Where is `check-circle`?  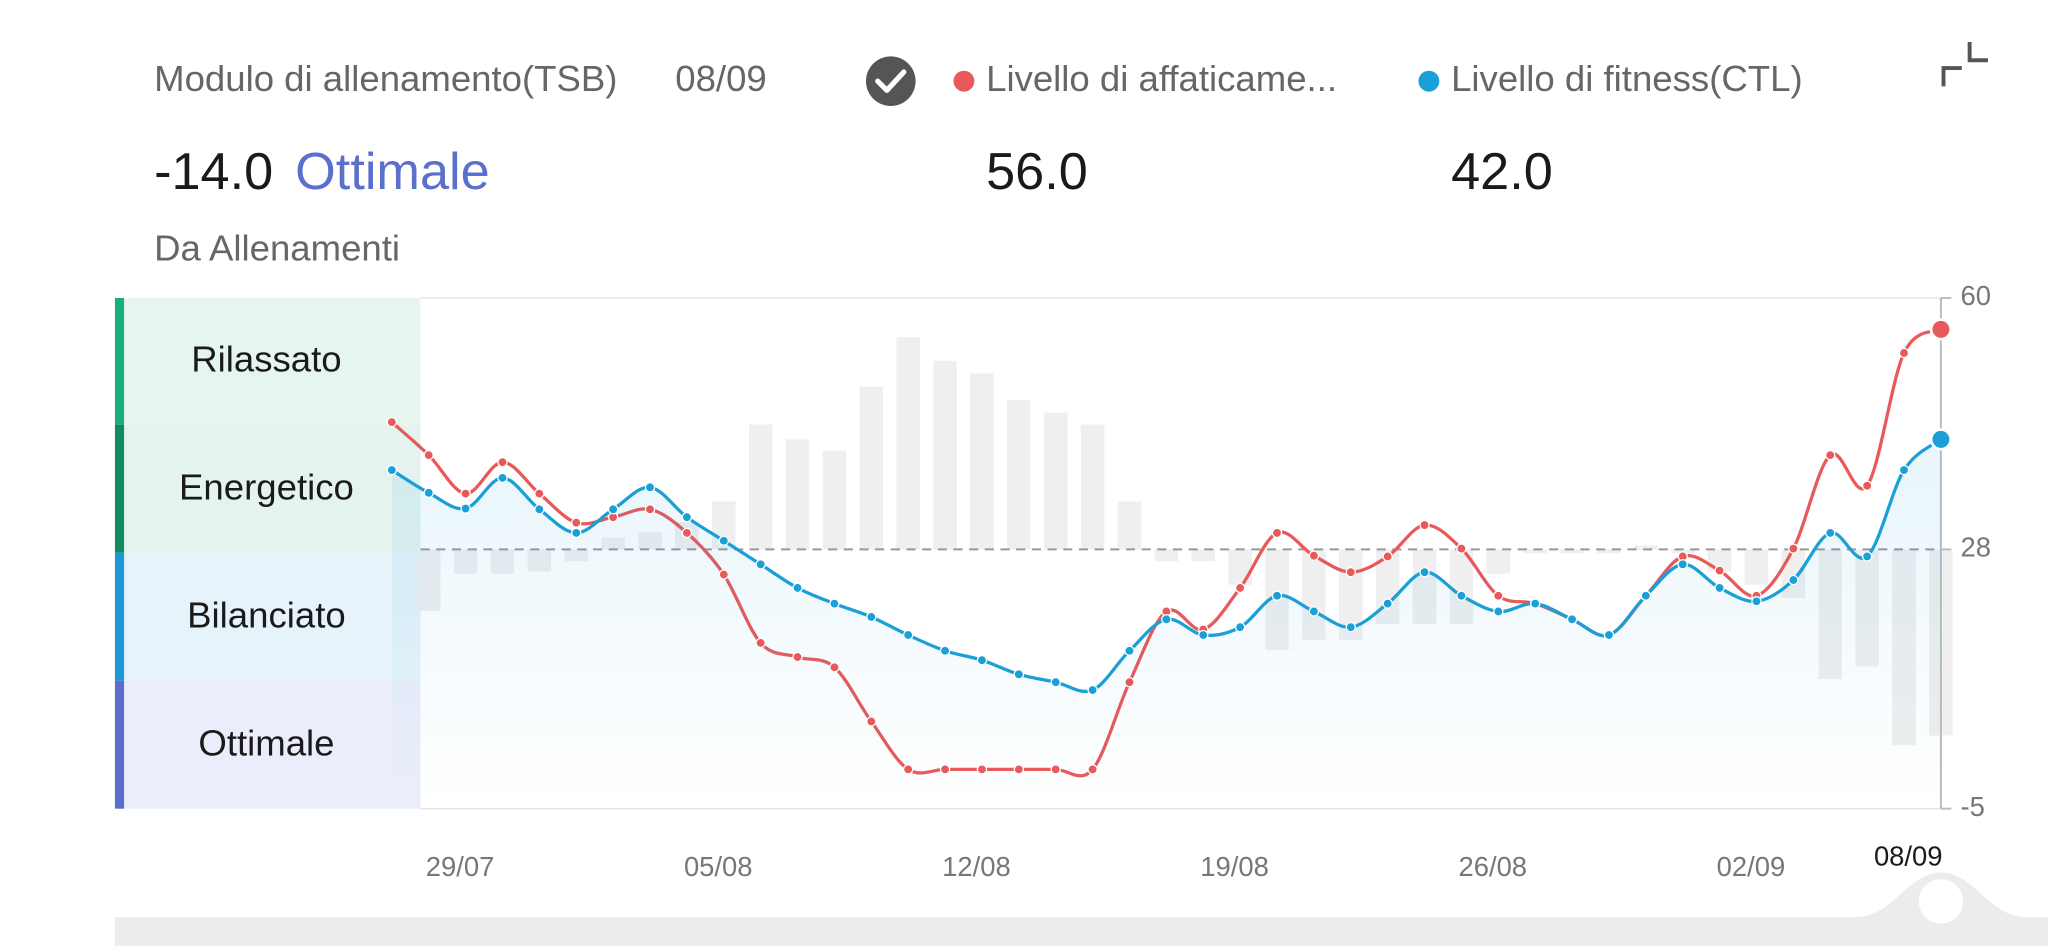
check-circle is located at coordinates (890, 81).